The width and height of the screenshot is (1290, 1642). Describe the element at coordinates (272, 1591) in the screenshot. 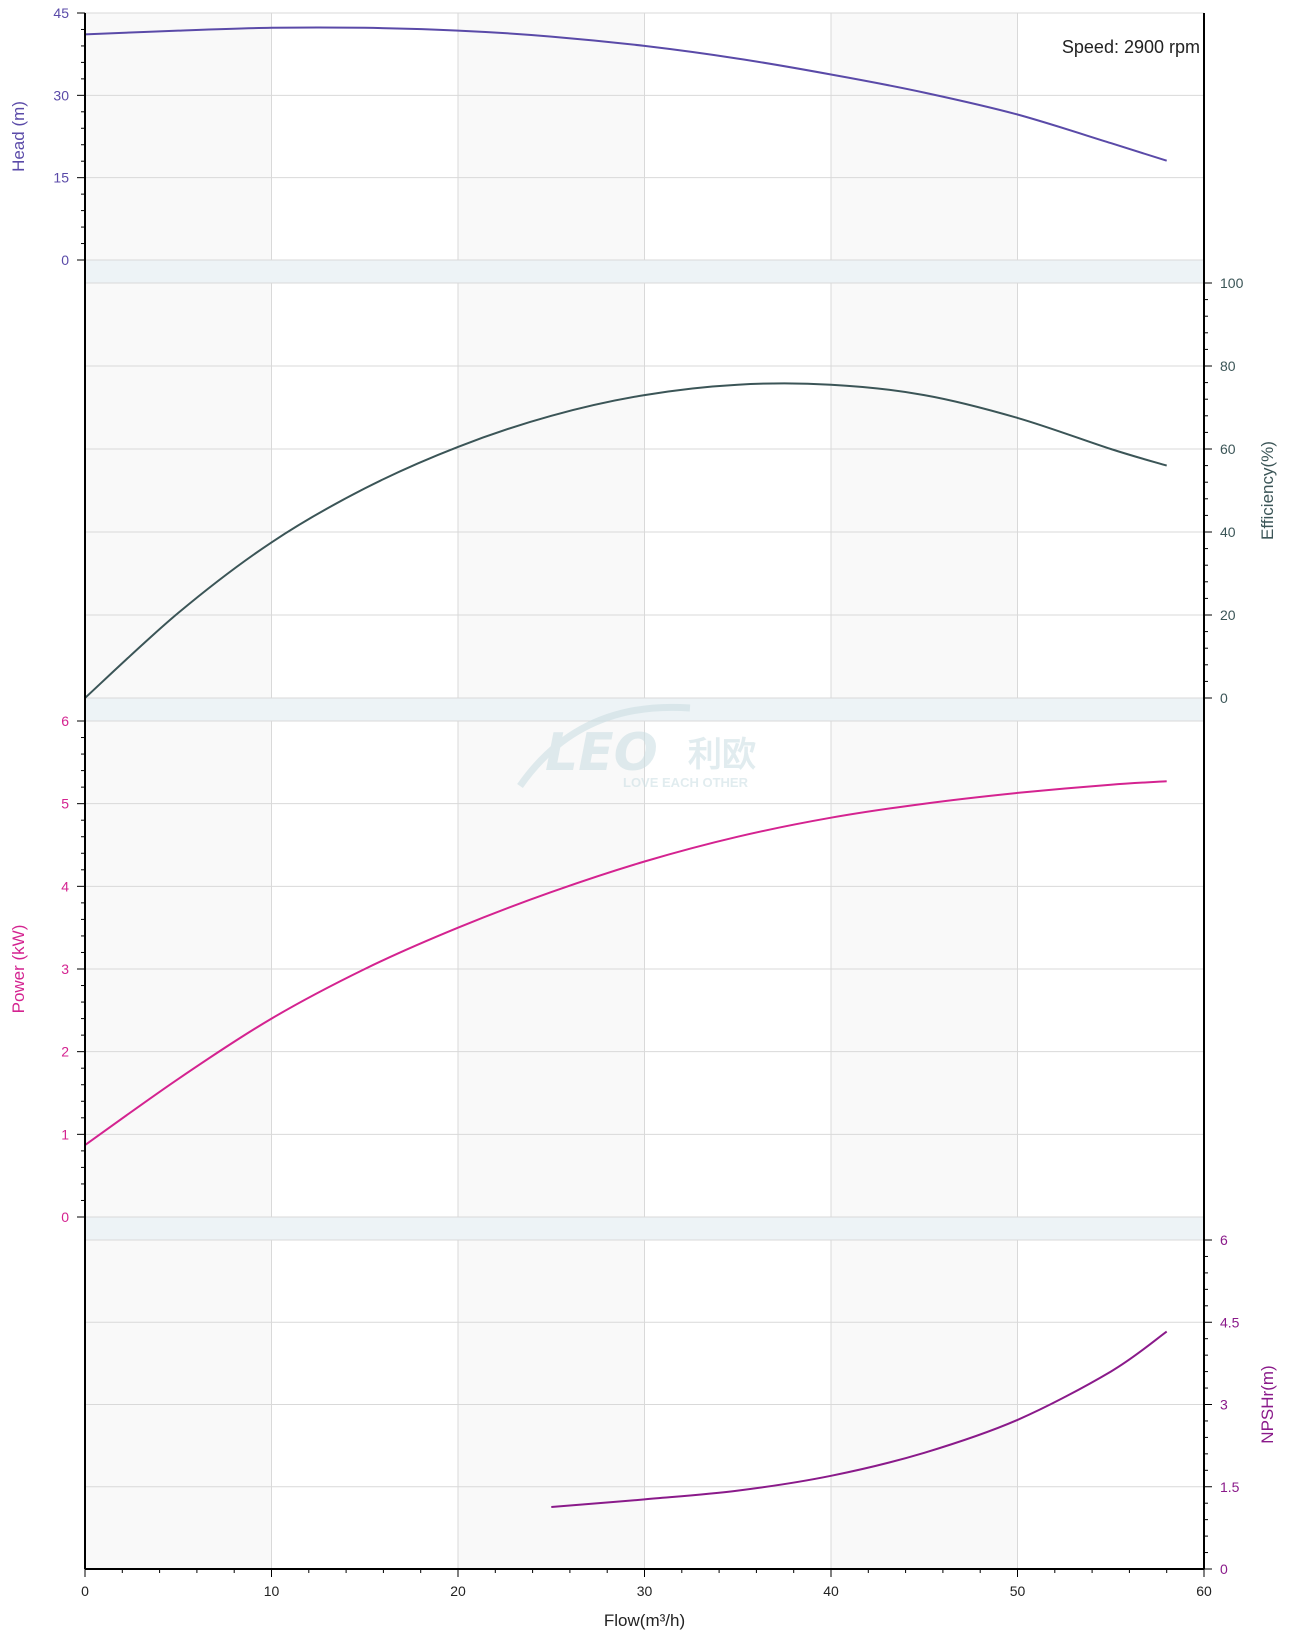

I see `x-tick-label: 10` at that location.